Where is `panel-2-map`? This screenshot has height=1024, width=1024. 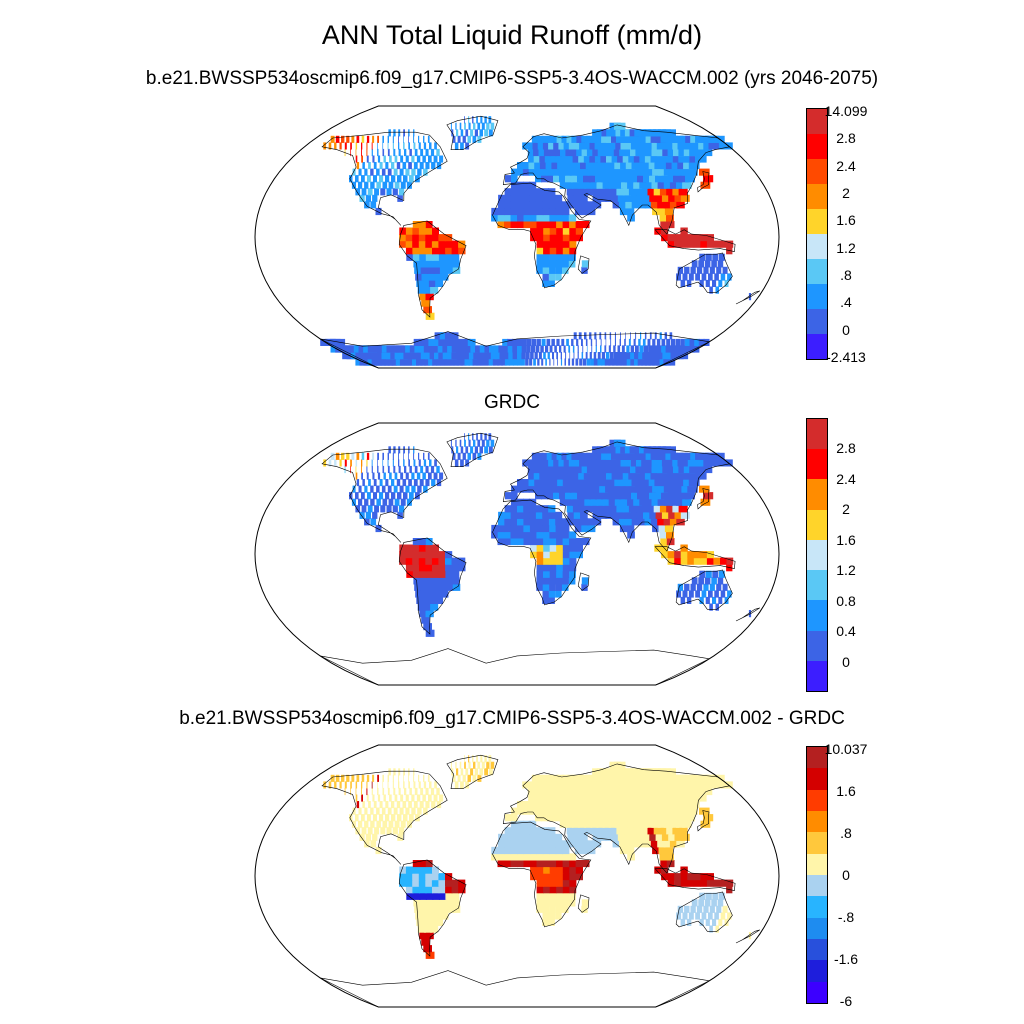
panel-2-map is located at coordinates (517, 554).